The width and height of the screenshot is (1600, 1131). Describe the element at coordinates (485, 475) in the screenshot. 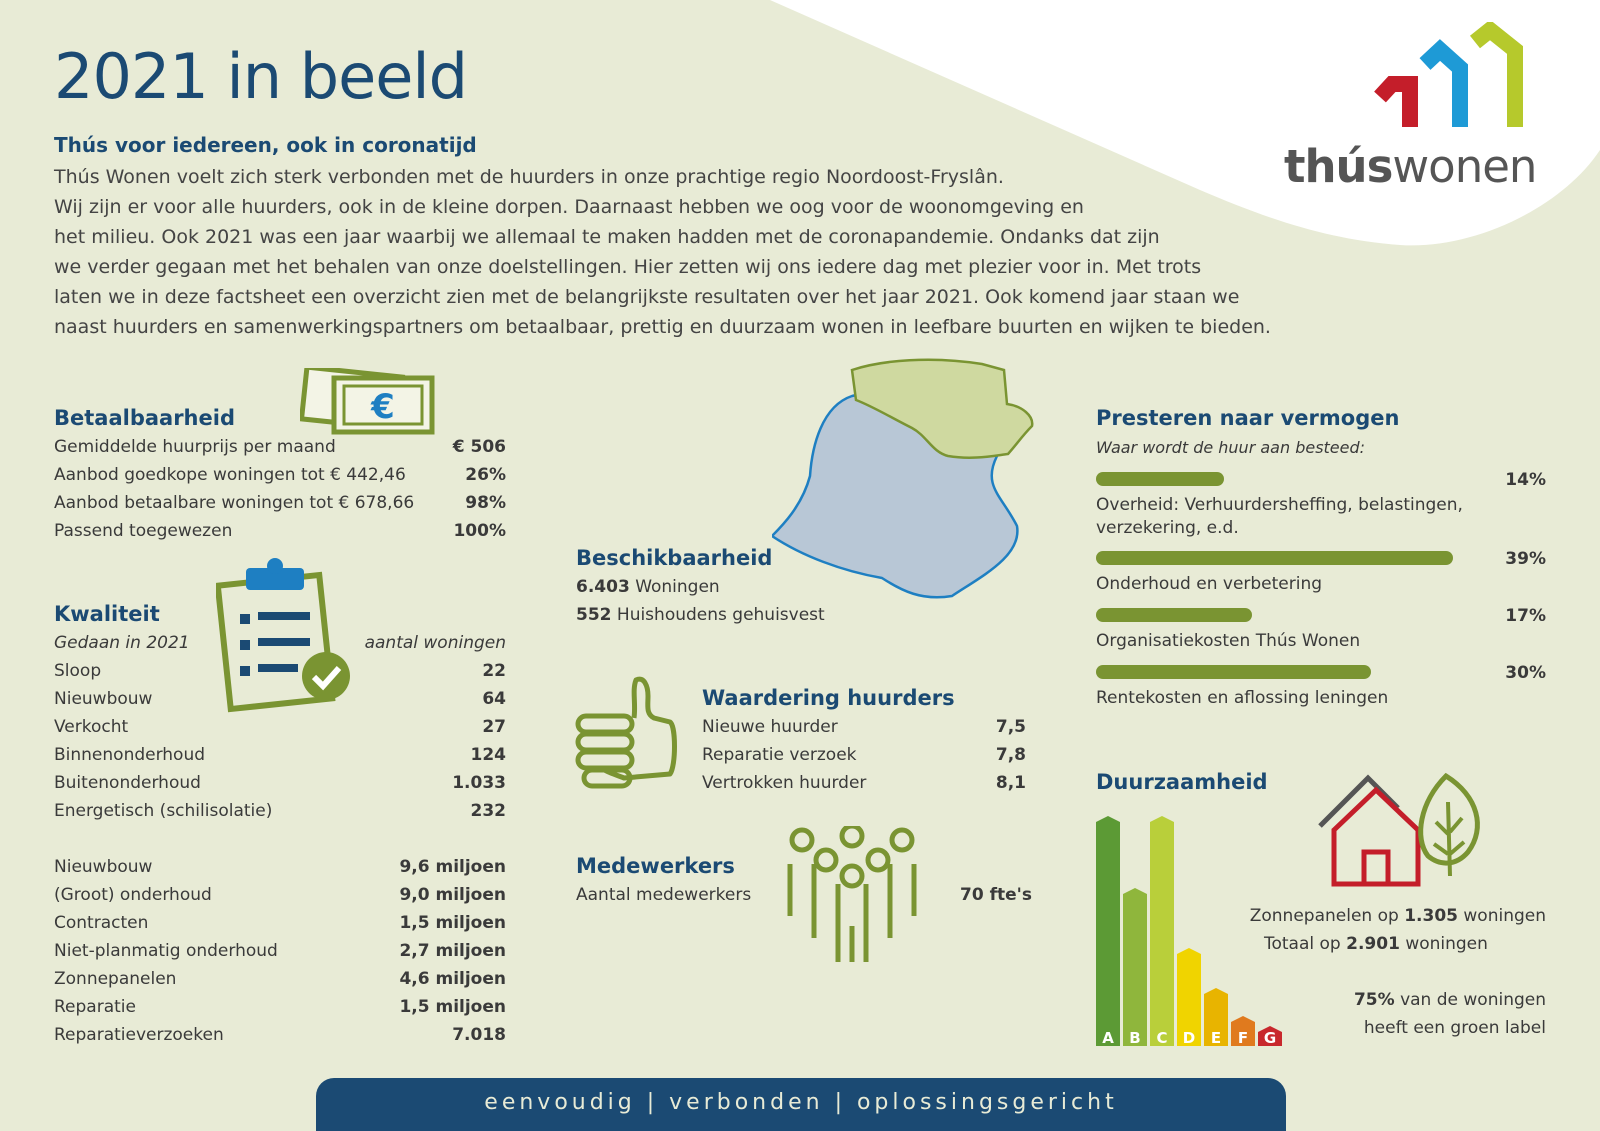

I see `row-value: 26%` at that location.